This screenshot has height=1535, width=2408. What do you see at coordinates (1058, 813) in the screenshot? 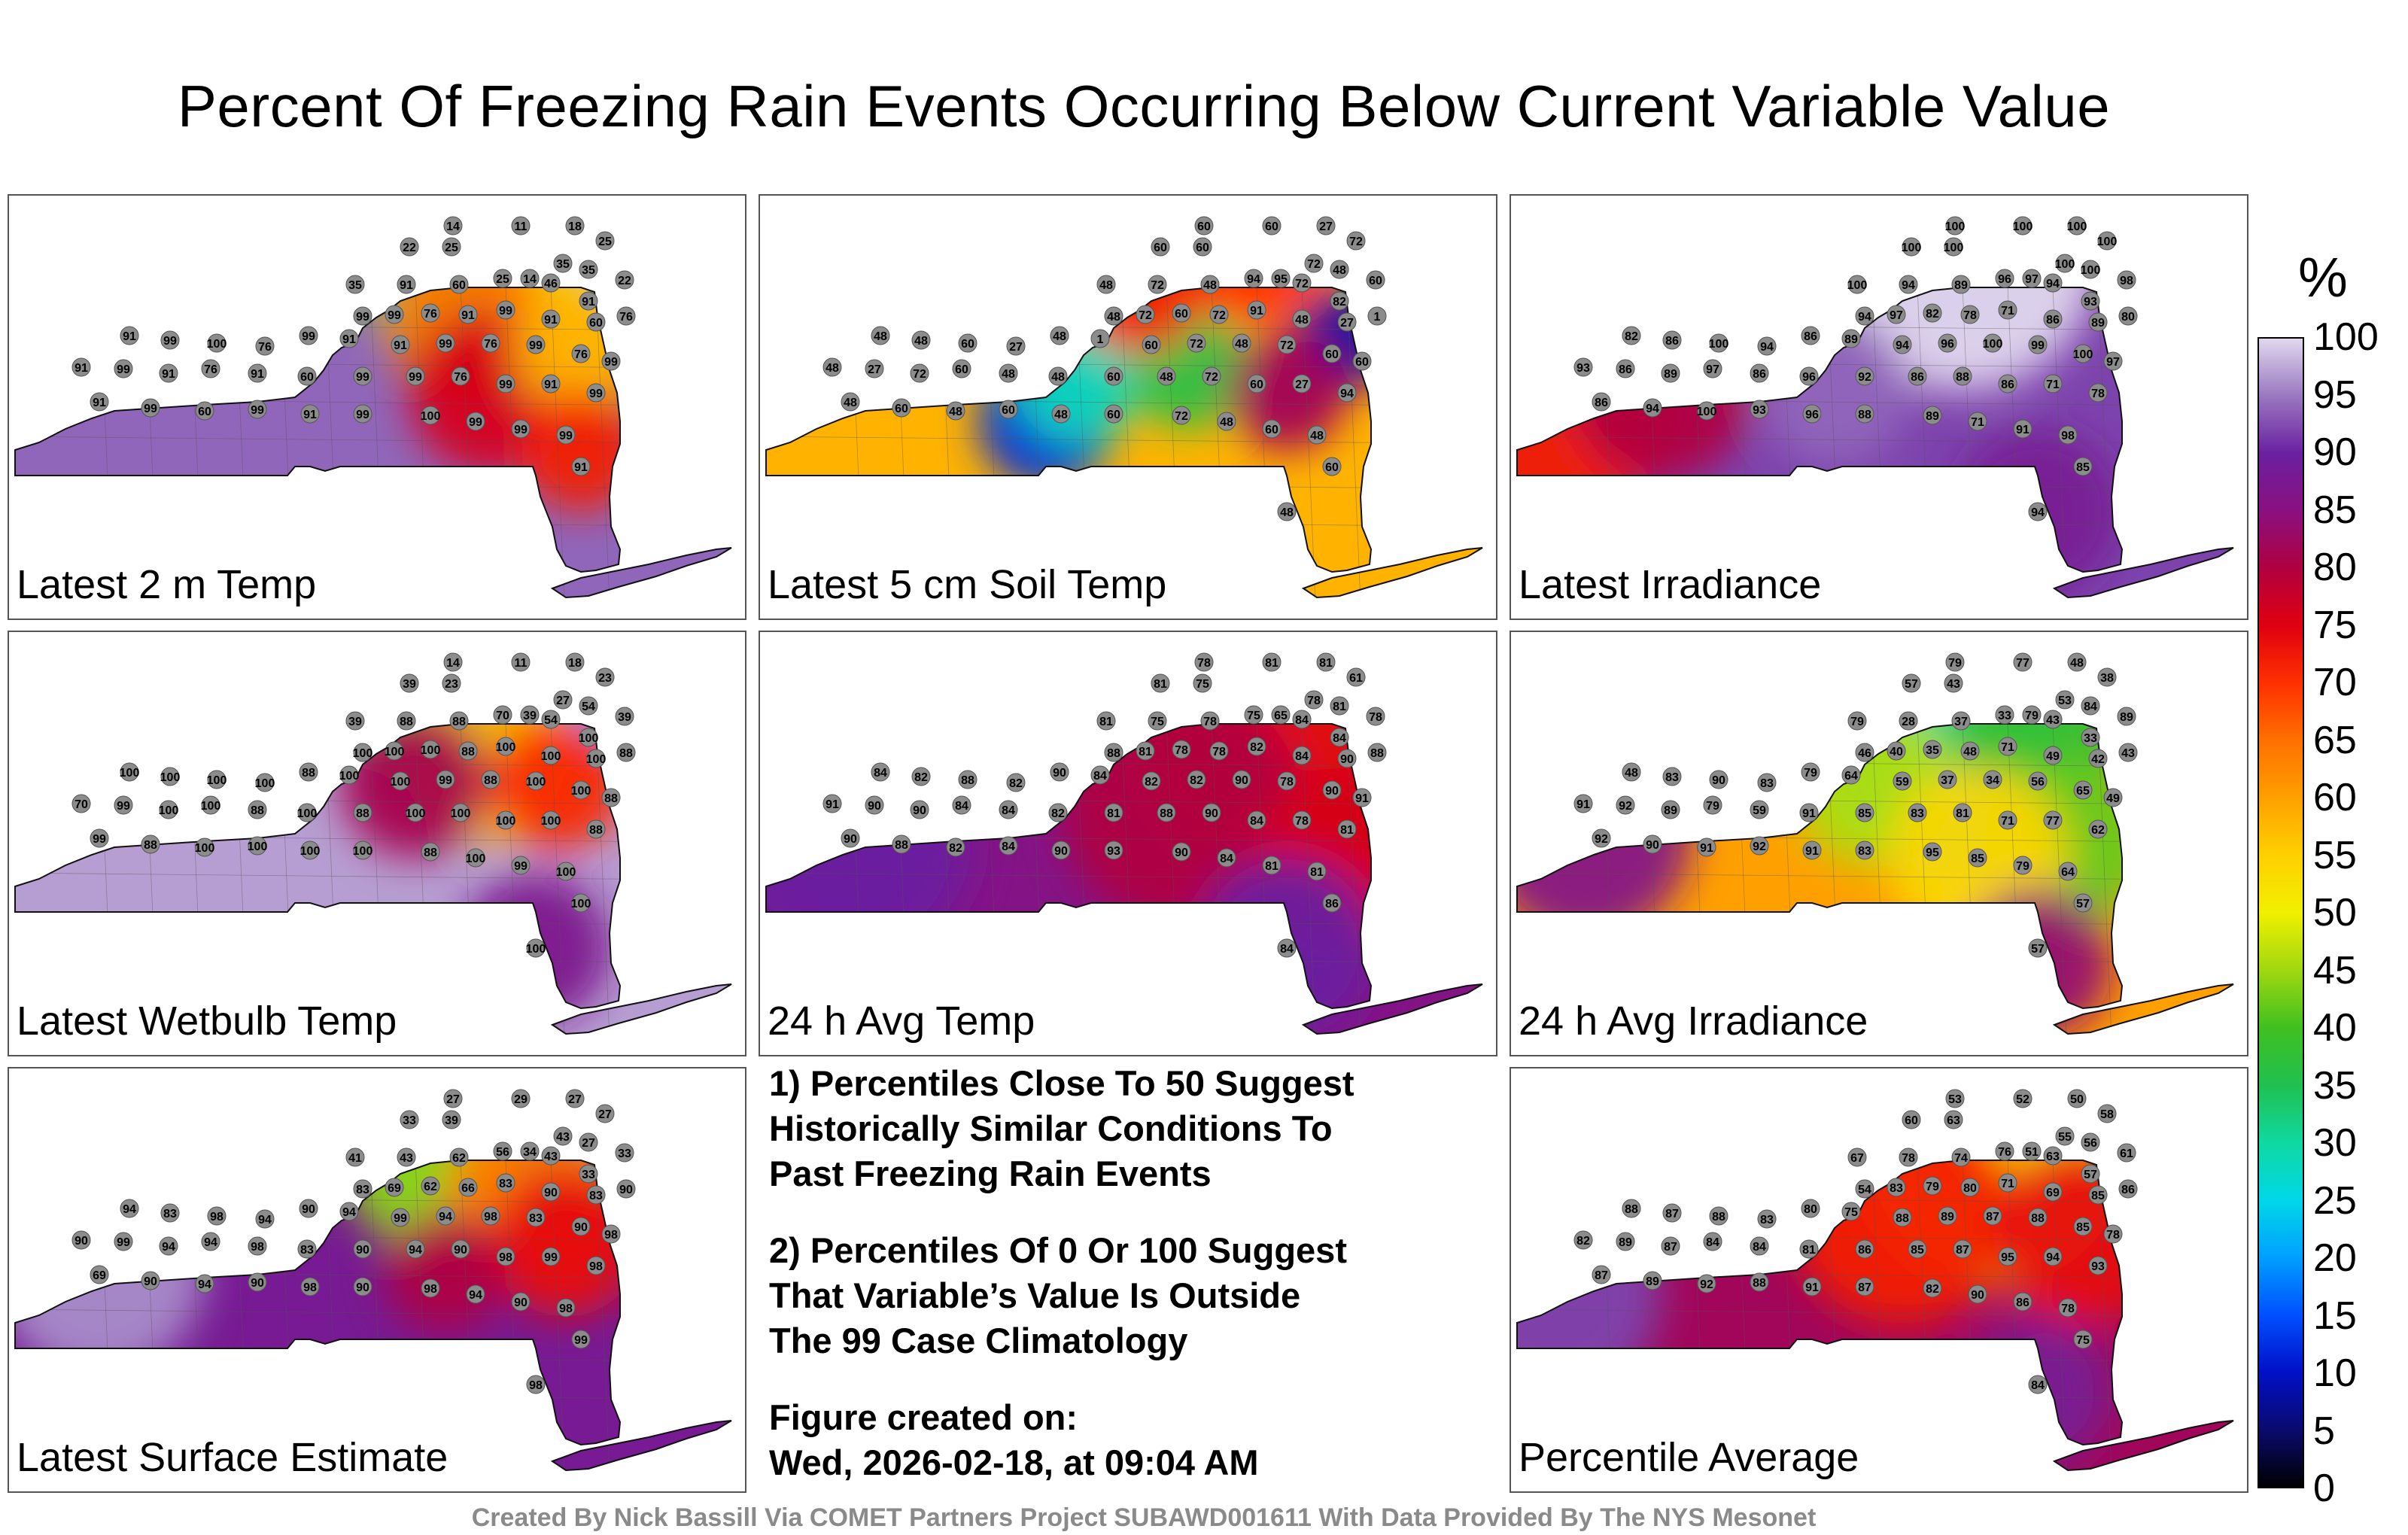
I see `station-value: 82` at bounding box center [1058, 813].